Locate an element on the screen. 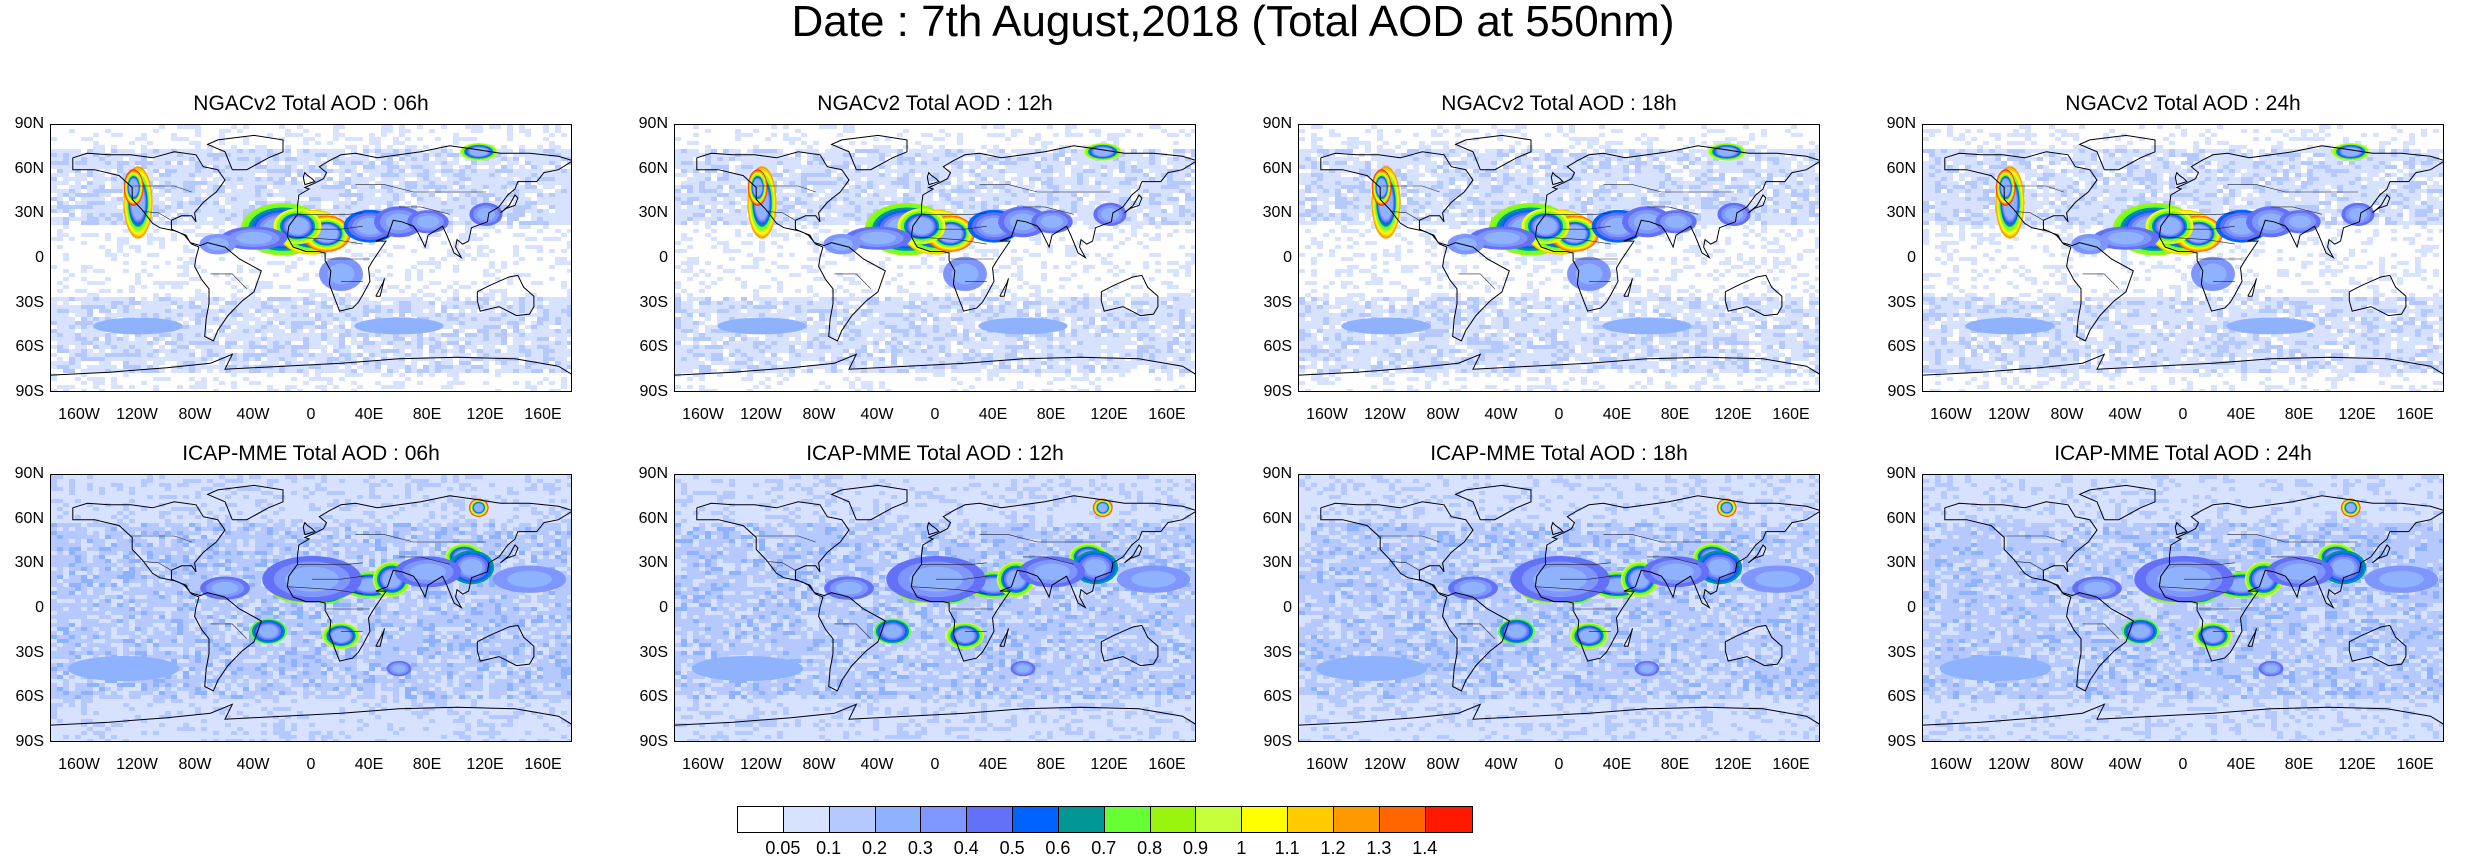 The width and height of the screenshot is (2466, 859). colorbar-tick-label: 1.4 is located at coordinates (1425, 848).